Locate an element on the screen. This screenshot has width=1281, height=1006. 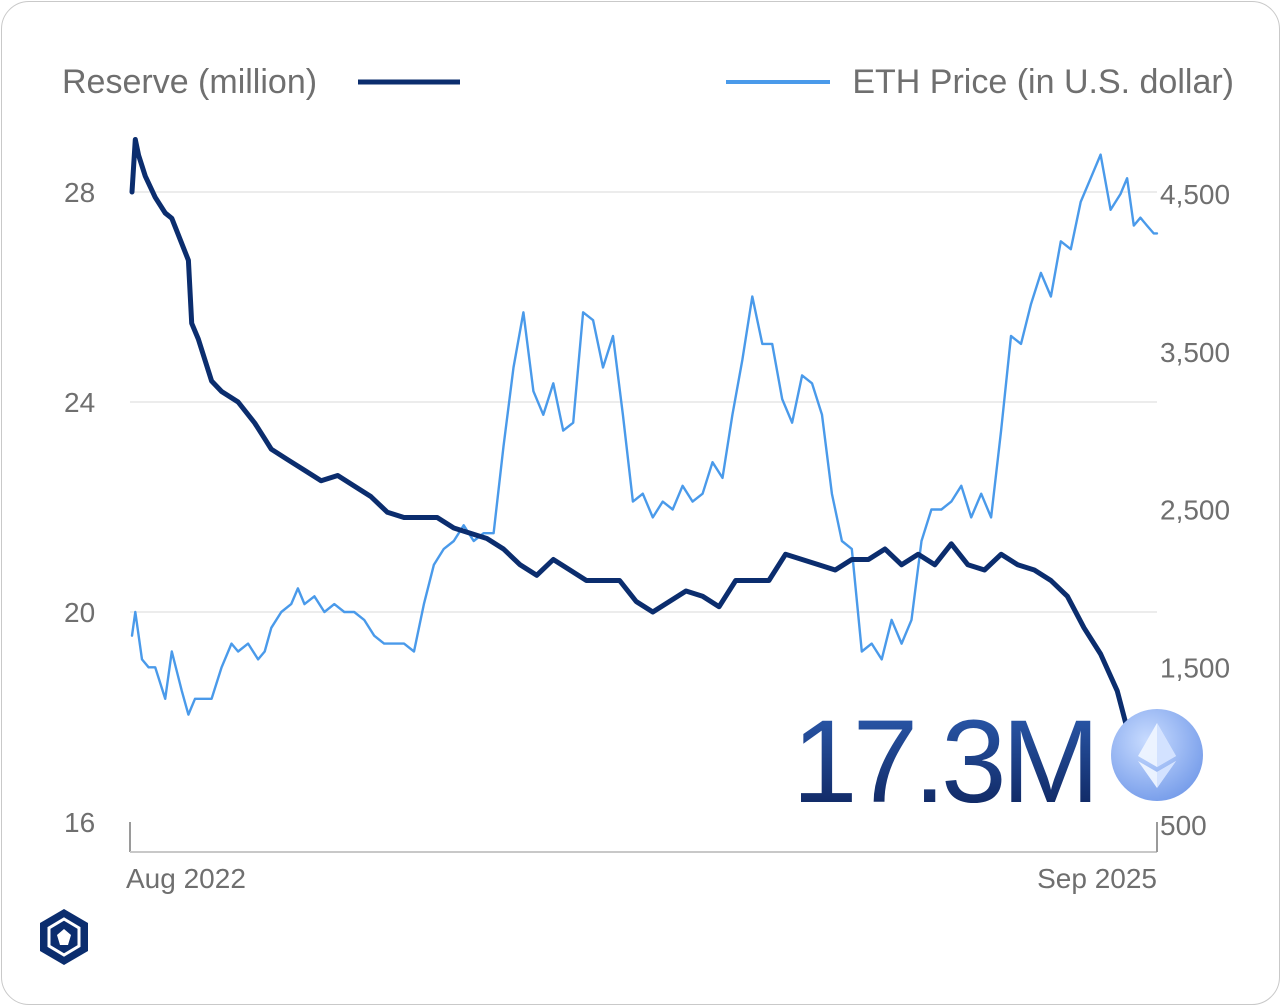
current-reserve-value: 17.3M is located at coordinates (943, 762).